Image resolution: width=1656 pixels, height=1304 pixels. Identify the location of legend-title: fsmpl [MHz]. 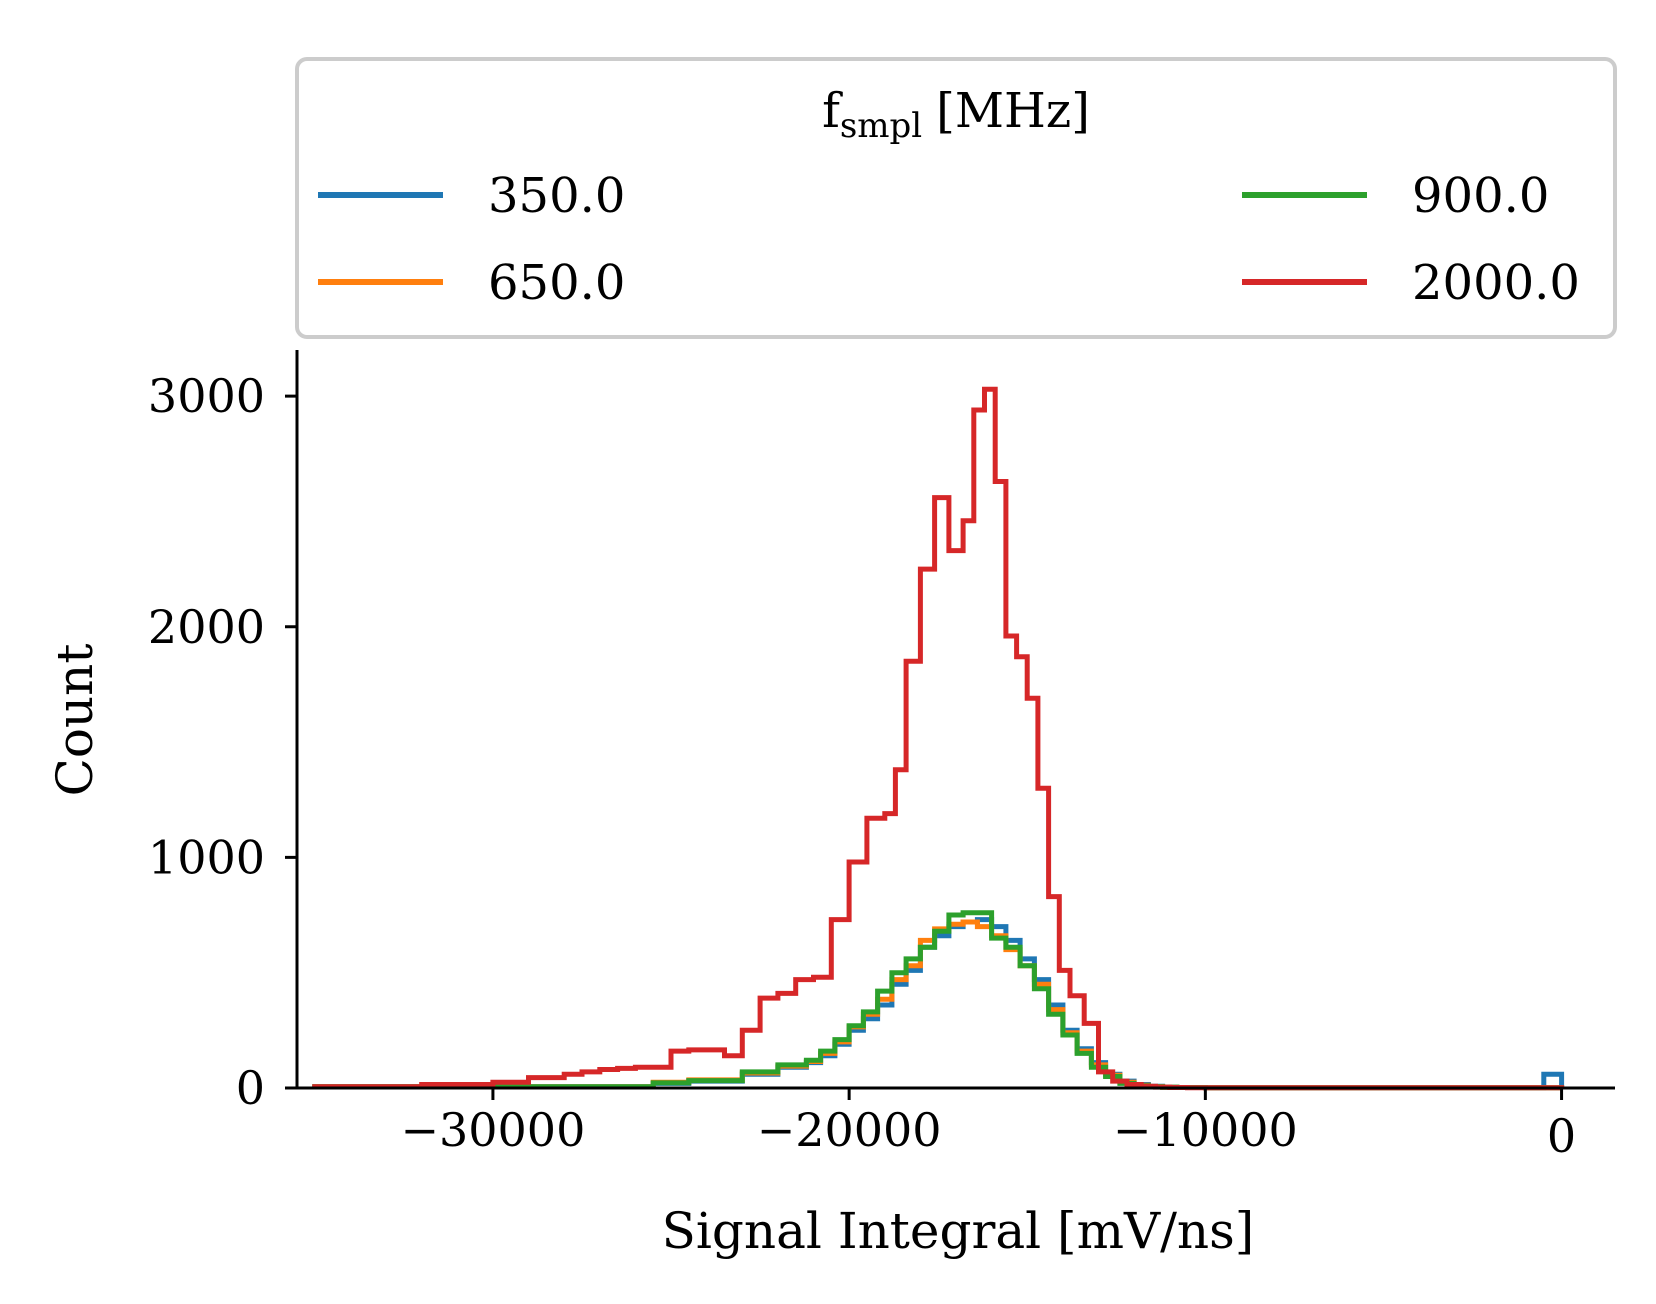
(956, 114).